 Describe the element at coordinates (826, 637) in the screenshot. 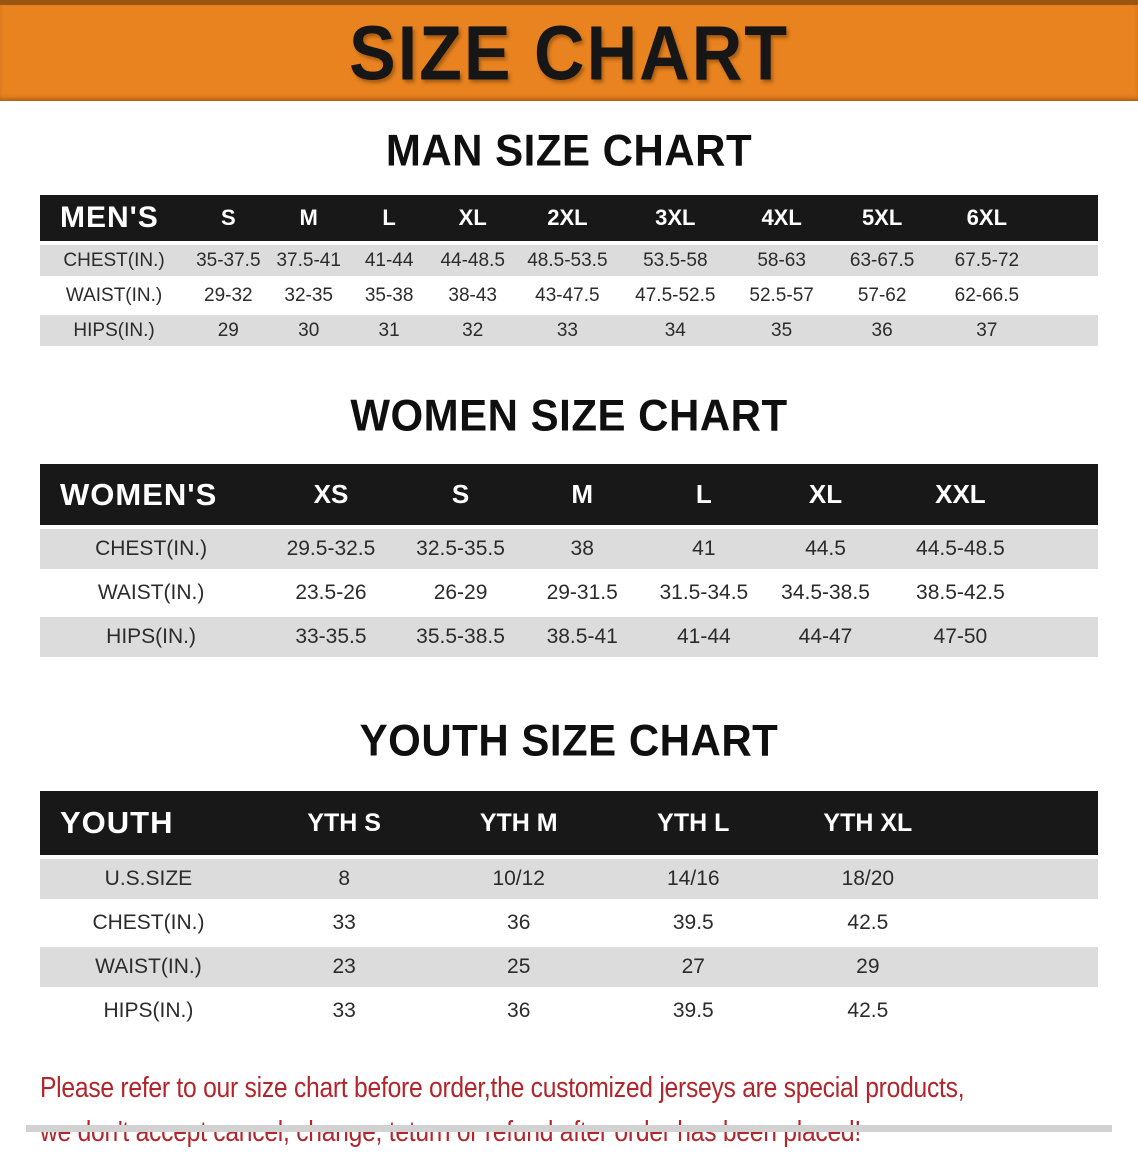

I see `size-value-cell: 44-47` at that location.